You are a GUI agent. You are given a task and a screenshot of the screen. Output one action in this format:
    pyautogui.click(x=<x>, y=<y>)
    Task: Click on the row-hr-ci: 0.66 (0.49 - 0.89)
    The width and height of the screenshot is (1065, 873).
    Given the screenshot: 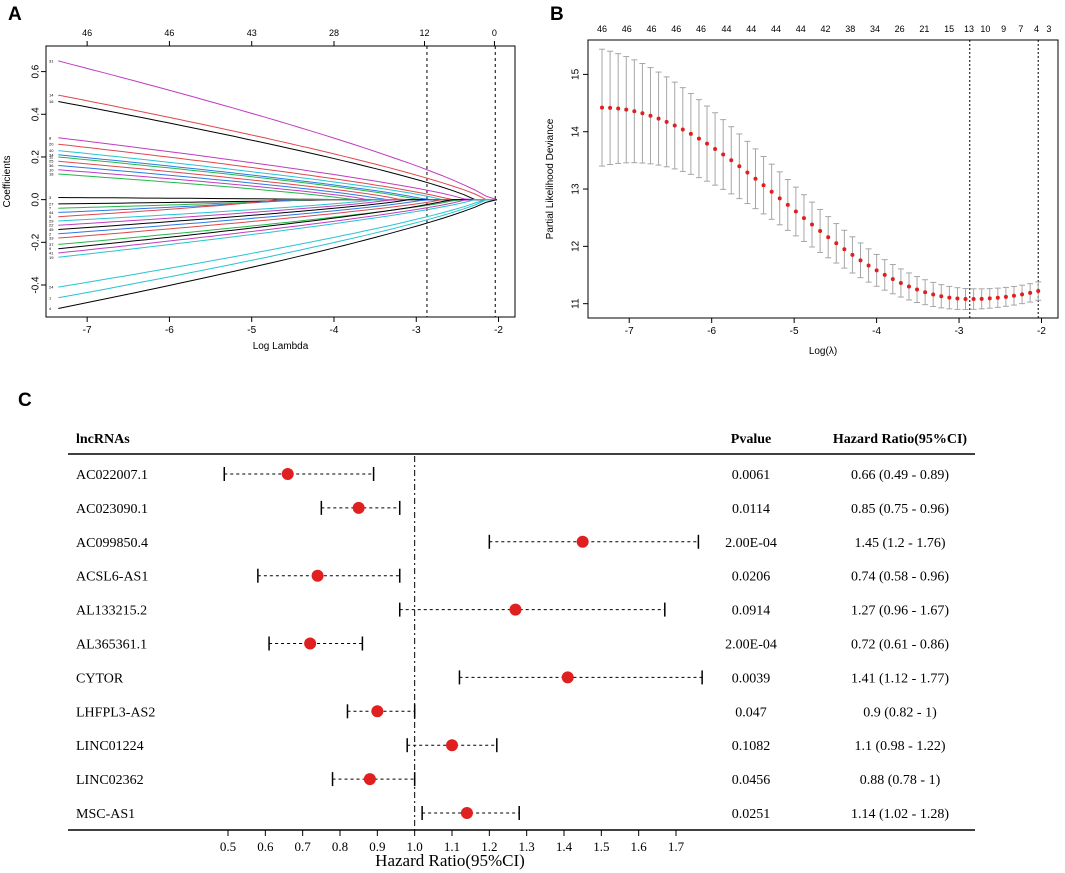 What is the action you would take?
    pyautogui.click(x=900, y=475)
    